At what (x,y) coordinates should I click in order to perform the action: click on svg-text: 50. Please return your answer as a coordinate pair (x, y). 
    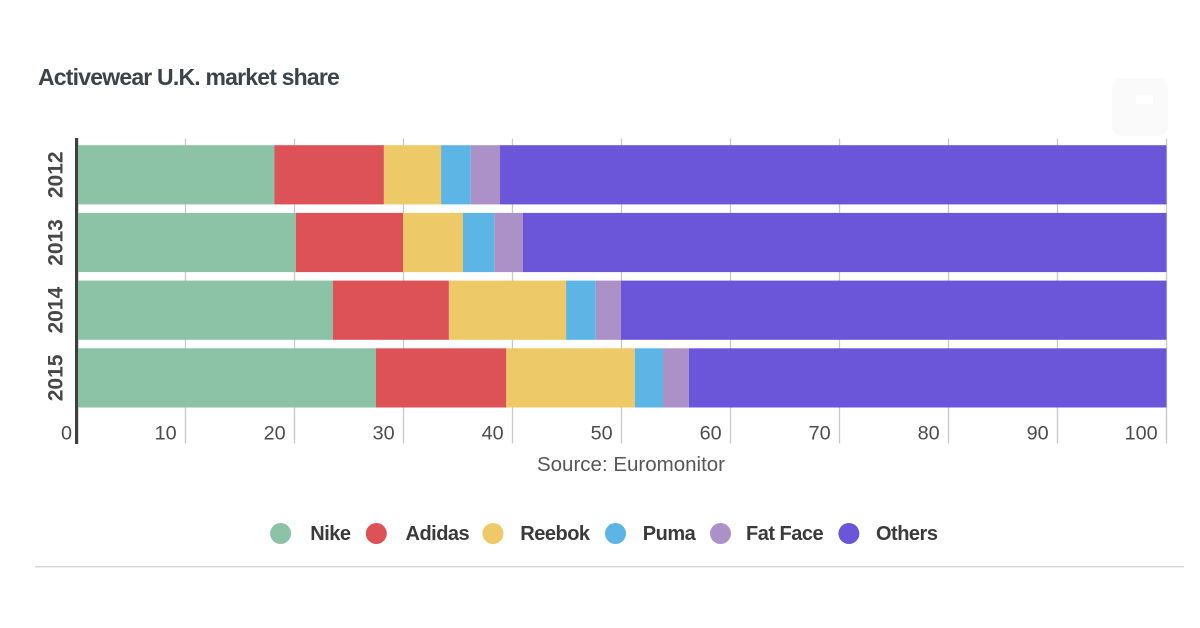
    Looking at the image, I should click on (602, 434).